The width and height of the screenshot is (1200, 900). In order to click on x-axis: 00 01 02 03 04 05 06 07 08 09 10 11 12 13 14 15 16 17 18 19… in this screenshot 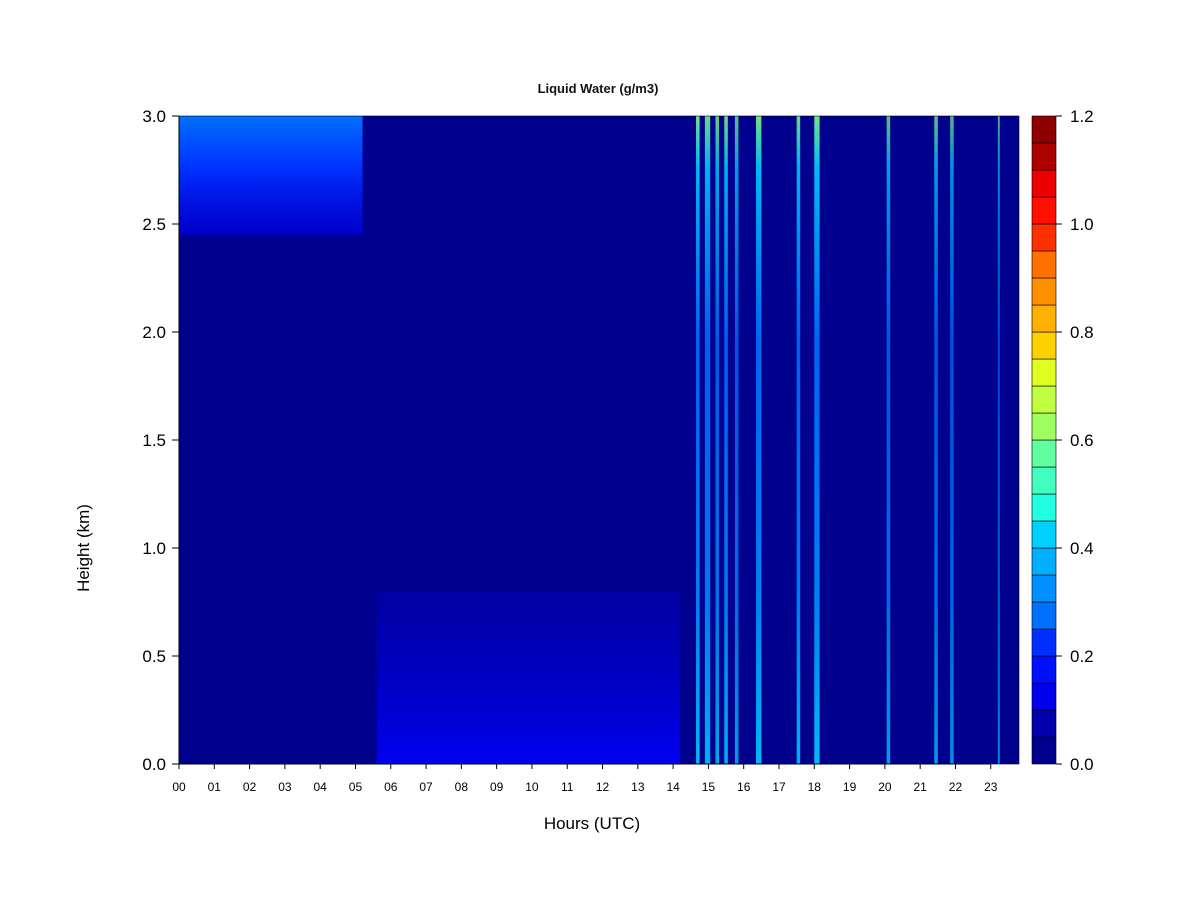, I will do `click(585, 778)`.